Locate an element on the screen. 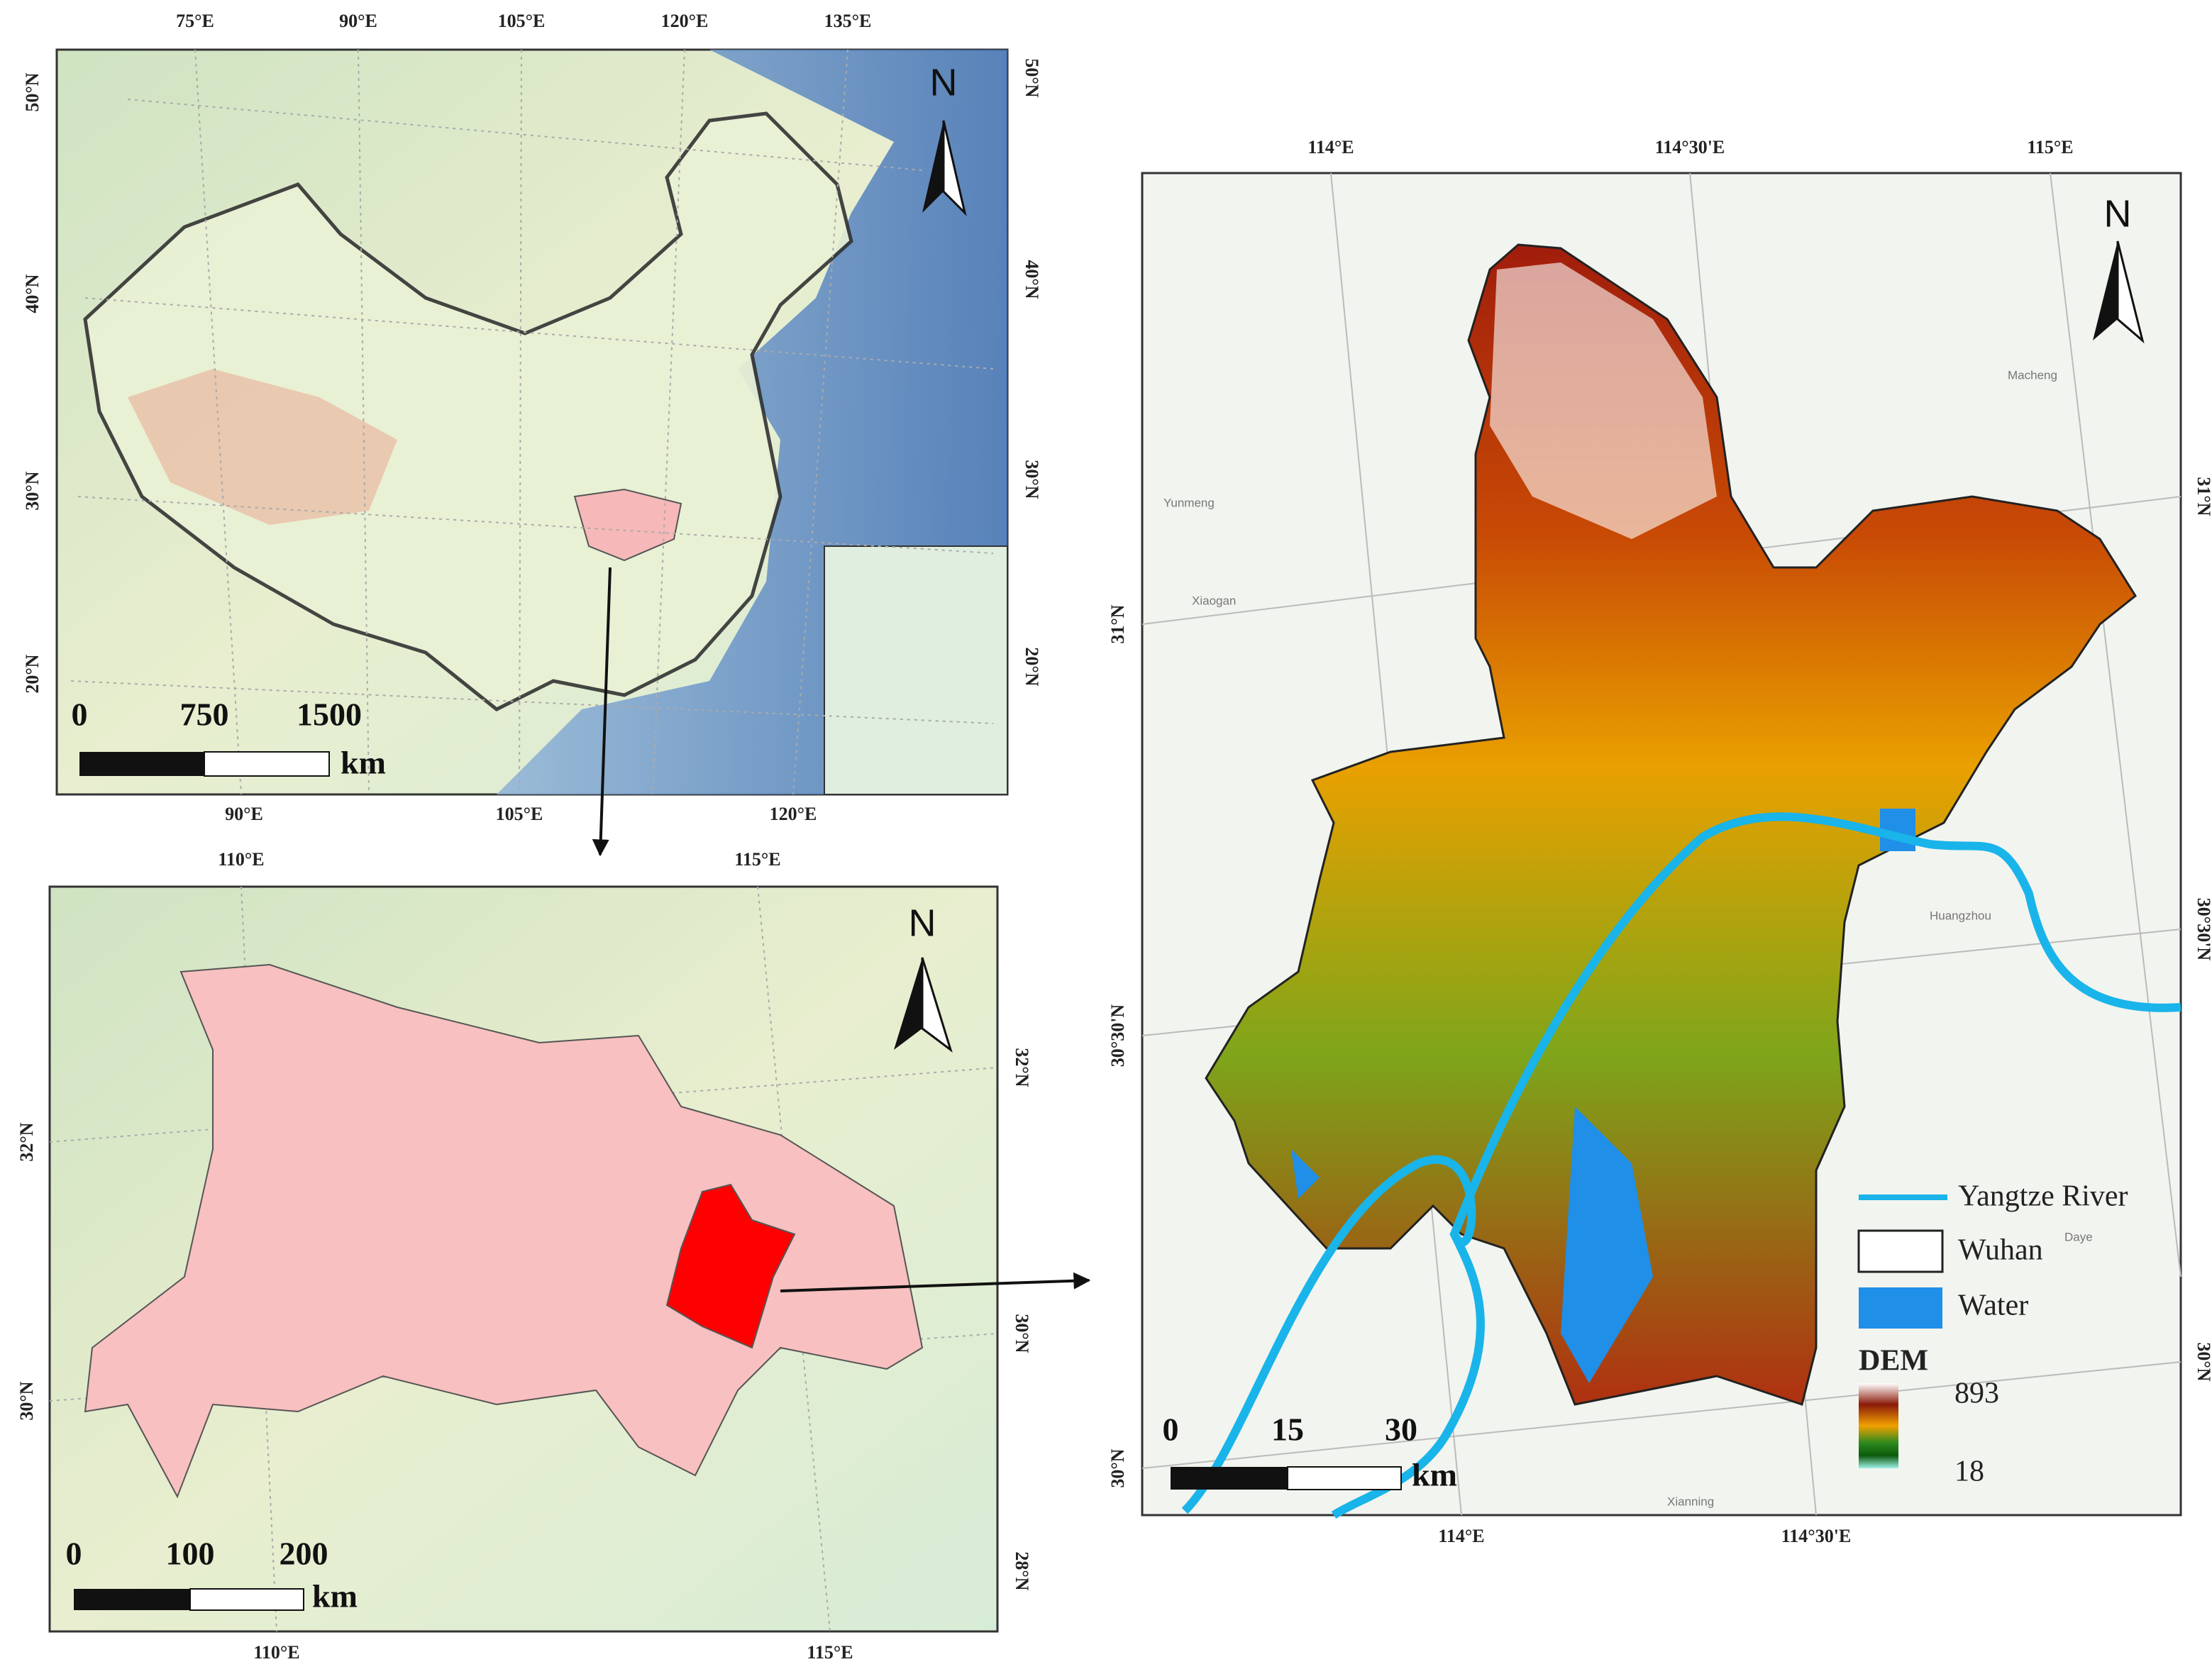 The image size is (2212, 1674). plateau is located at coordinates (262, 447).